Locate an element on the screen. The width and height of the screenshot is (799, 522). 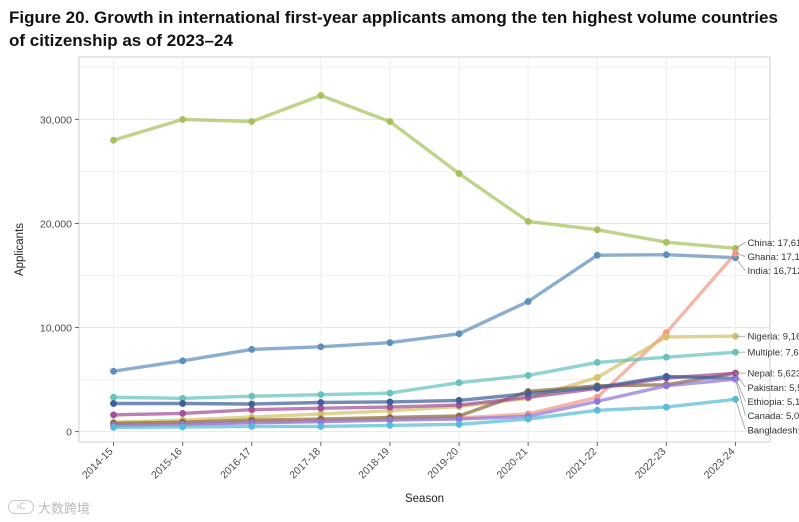
watermark: iC 大数跨境 is located at coordinates (49, 507).